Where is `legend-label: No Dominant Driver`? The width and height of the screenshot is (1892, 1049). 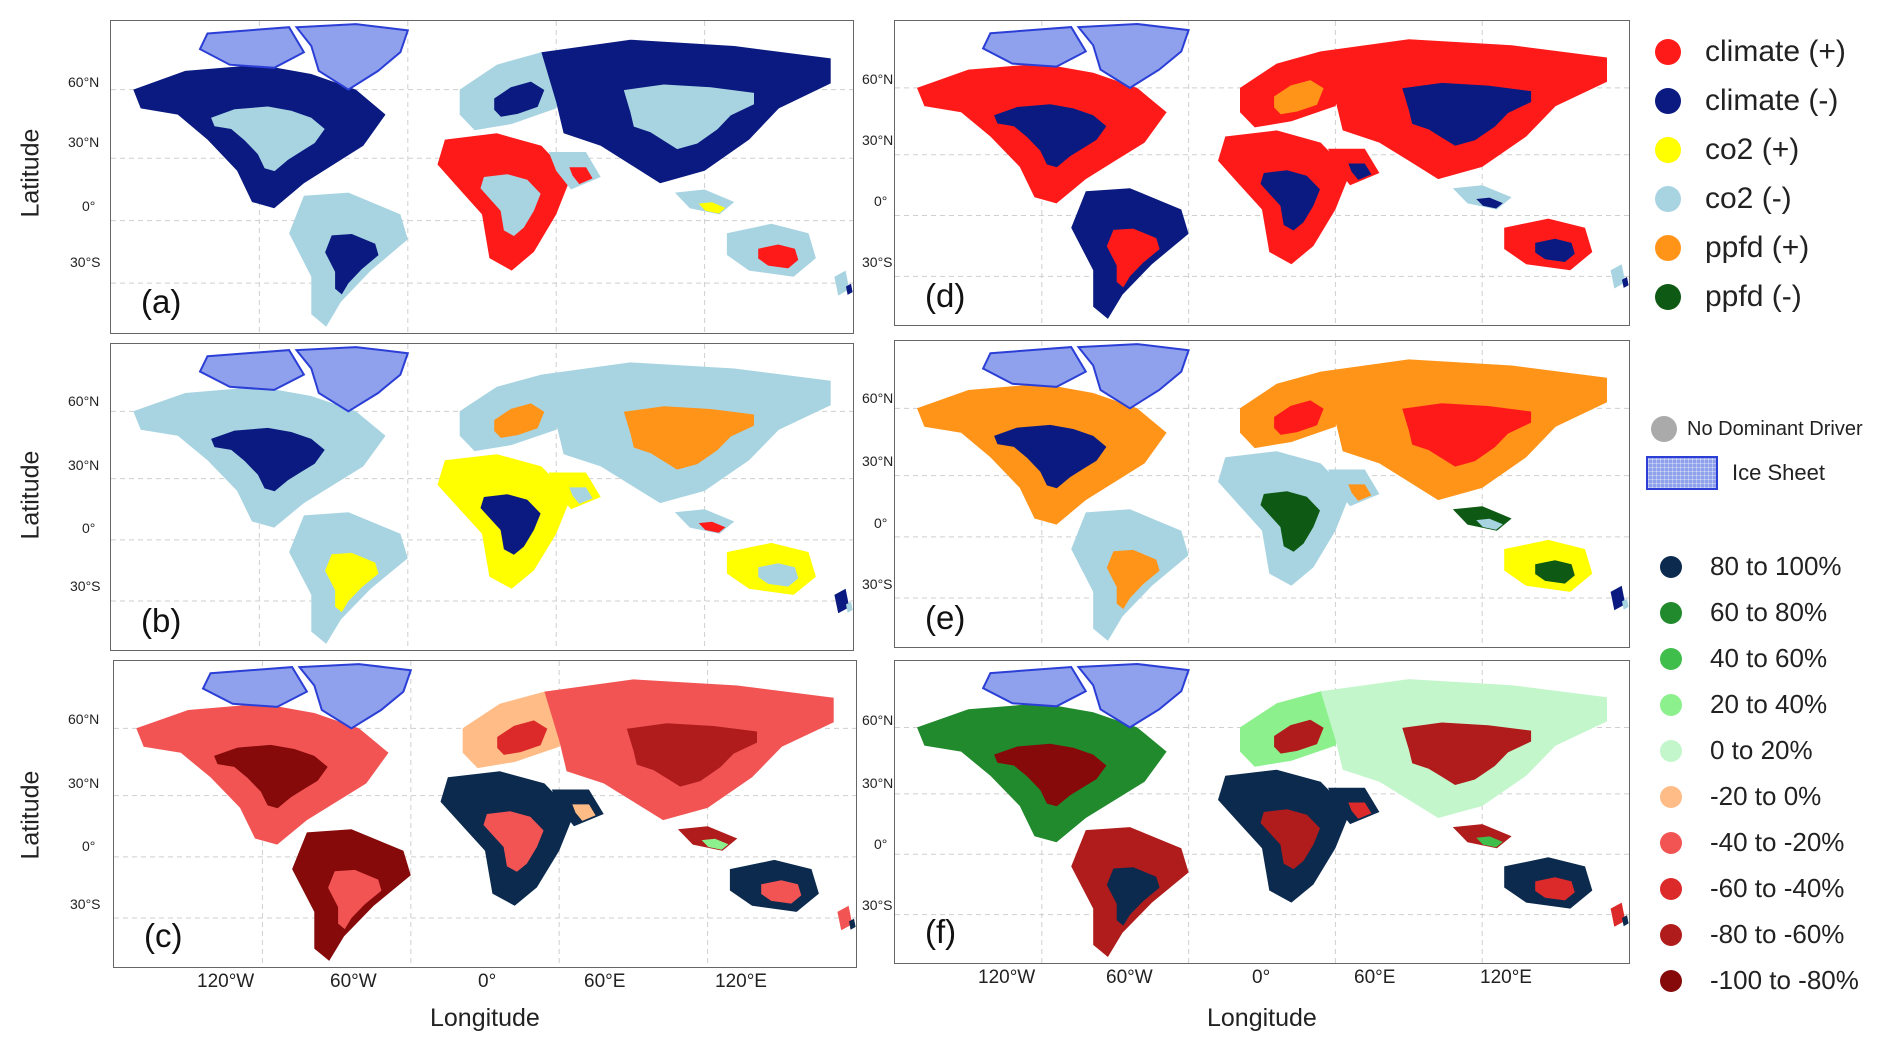 legend-label: No Dominant Driver is located at coordinates (1775, 428).